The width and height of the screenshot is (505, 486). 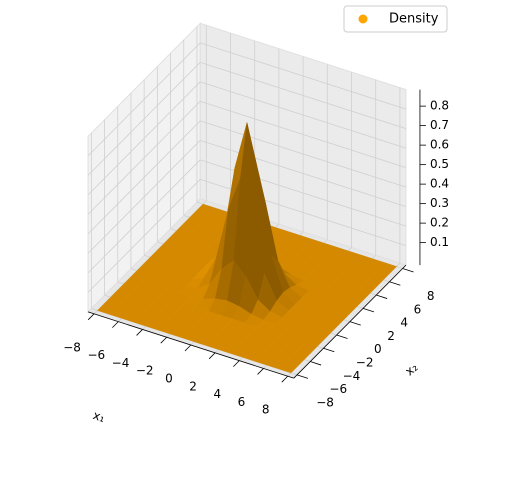 What do you see at coordinates (418, 309) in the screenshot?
I see `y-tick-label: 6` at bounding box center [418, 309].